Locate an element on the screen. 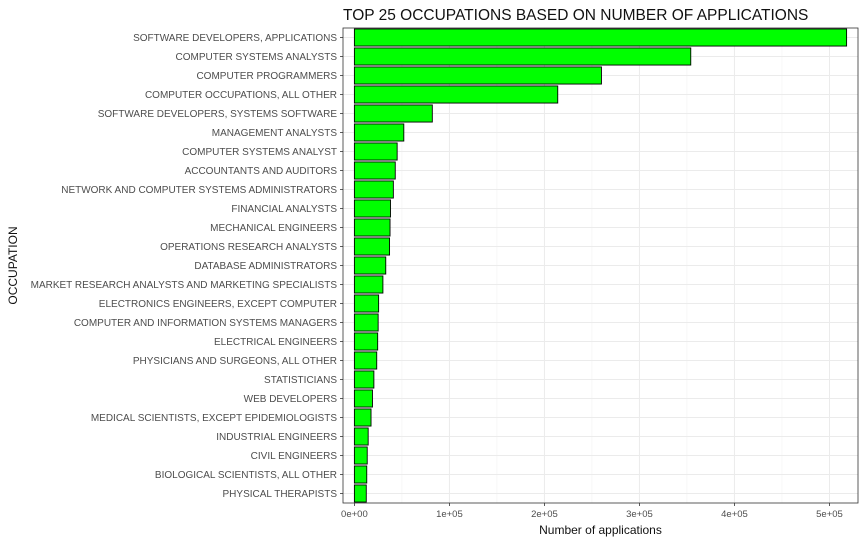 Image resolution: width=865 pixels, height=548 pixels. x-tick-label: 1e+05 is located at coordinates (449, 514).